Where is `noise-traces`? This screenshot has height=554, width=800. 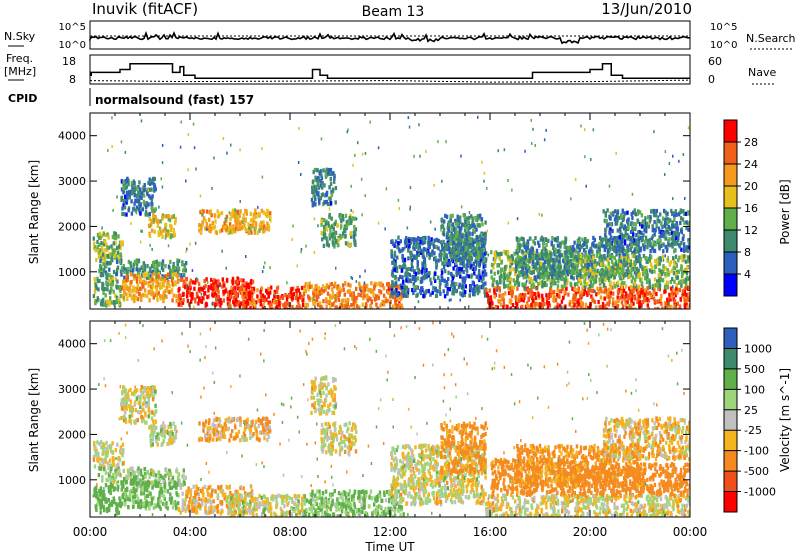 noise-traces is located at coordinates (390, 37).